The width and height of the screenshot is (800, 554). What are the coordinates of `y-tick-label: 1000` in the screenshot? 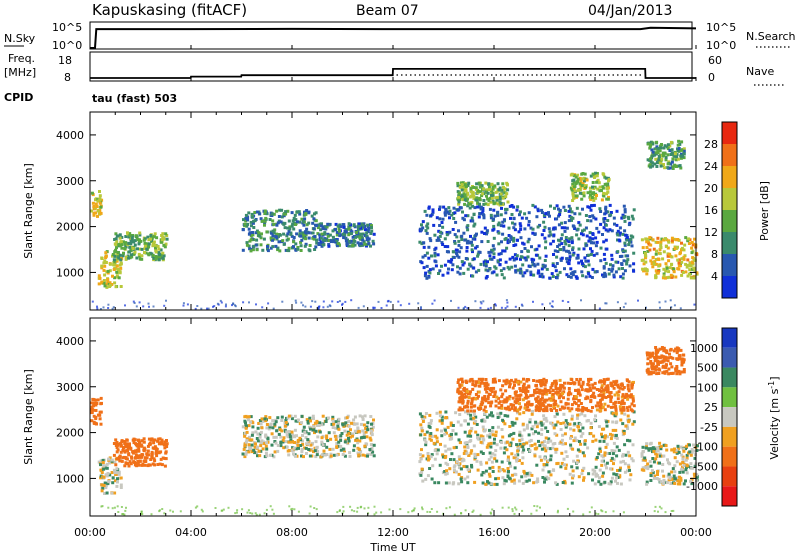 It's located at (70, 272).